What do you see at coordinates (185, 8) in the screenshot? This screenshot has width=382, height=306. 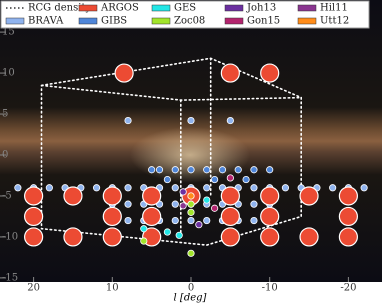 I see `legend-label: GES` at bounding box center [185, 8].